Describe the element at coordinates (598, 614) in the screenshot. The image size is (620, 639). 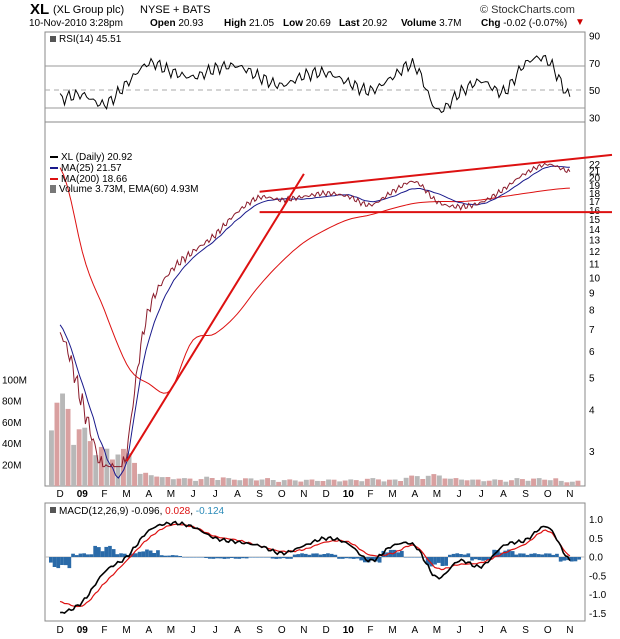
I see `macd-tick--1.5: -1.5` at that location.